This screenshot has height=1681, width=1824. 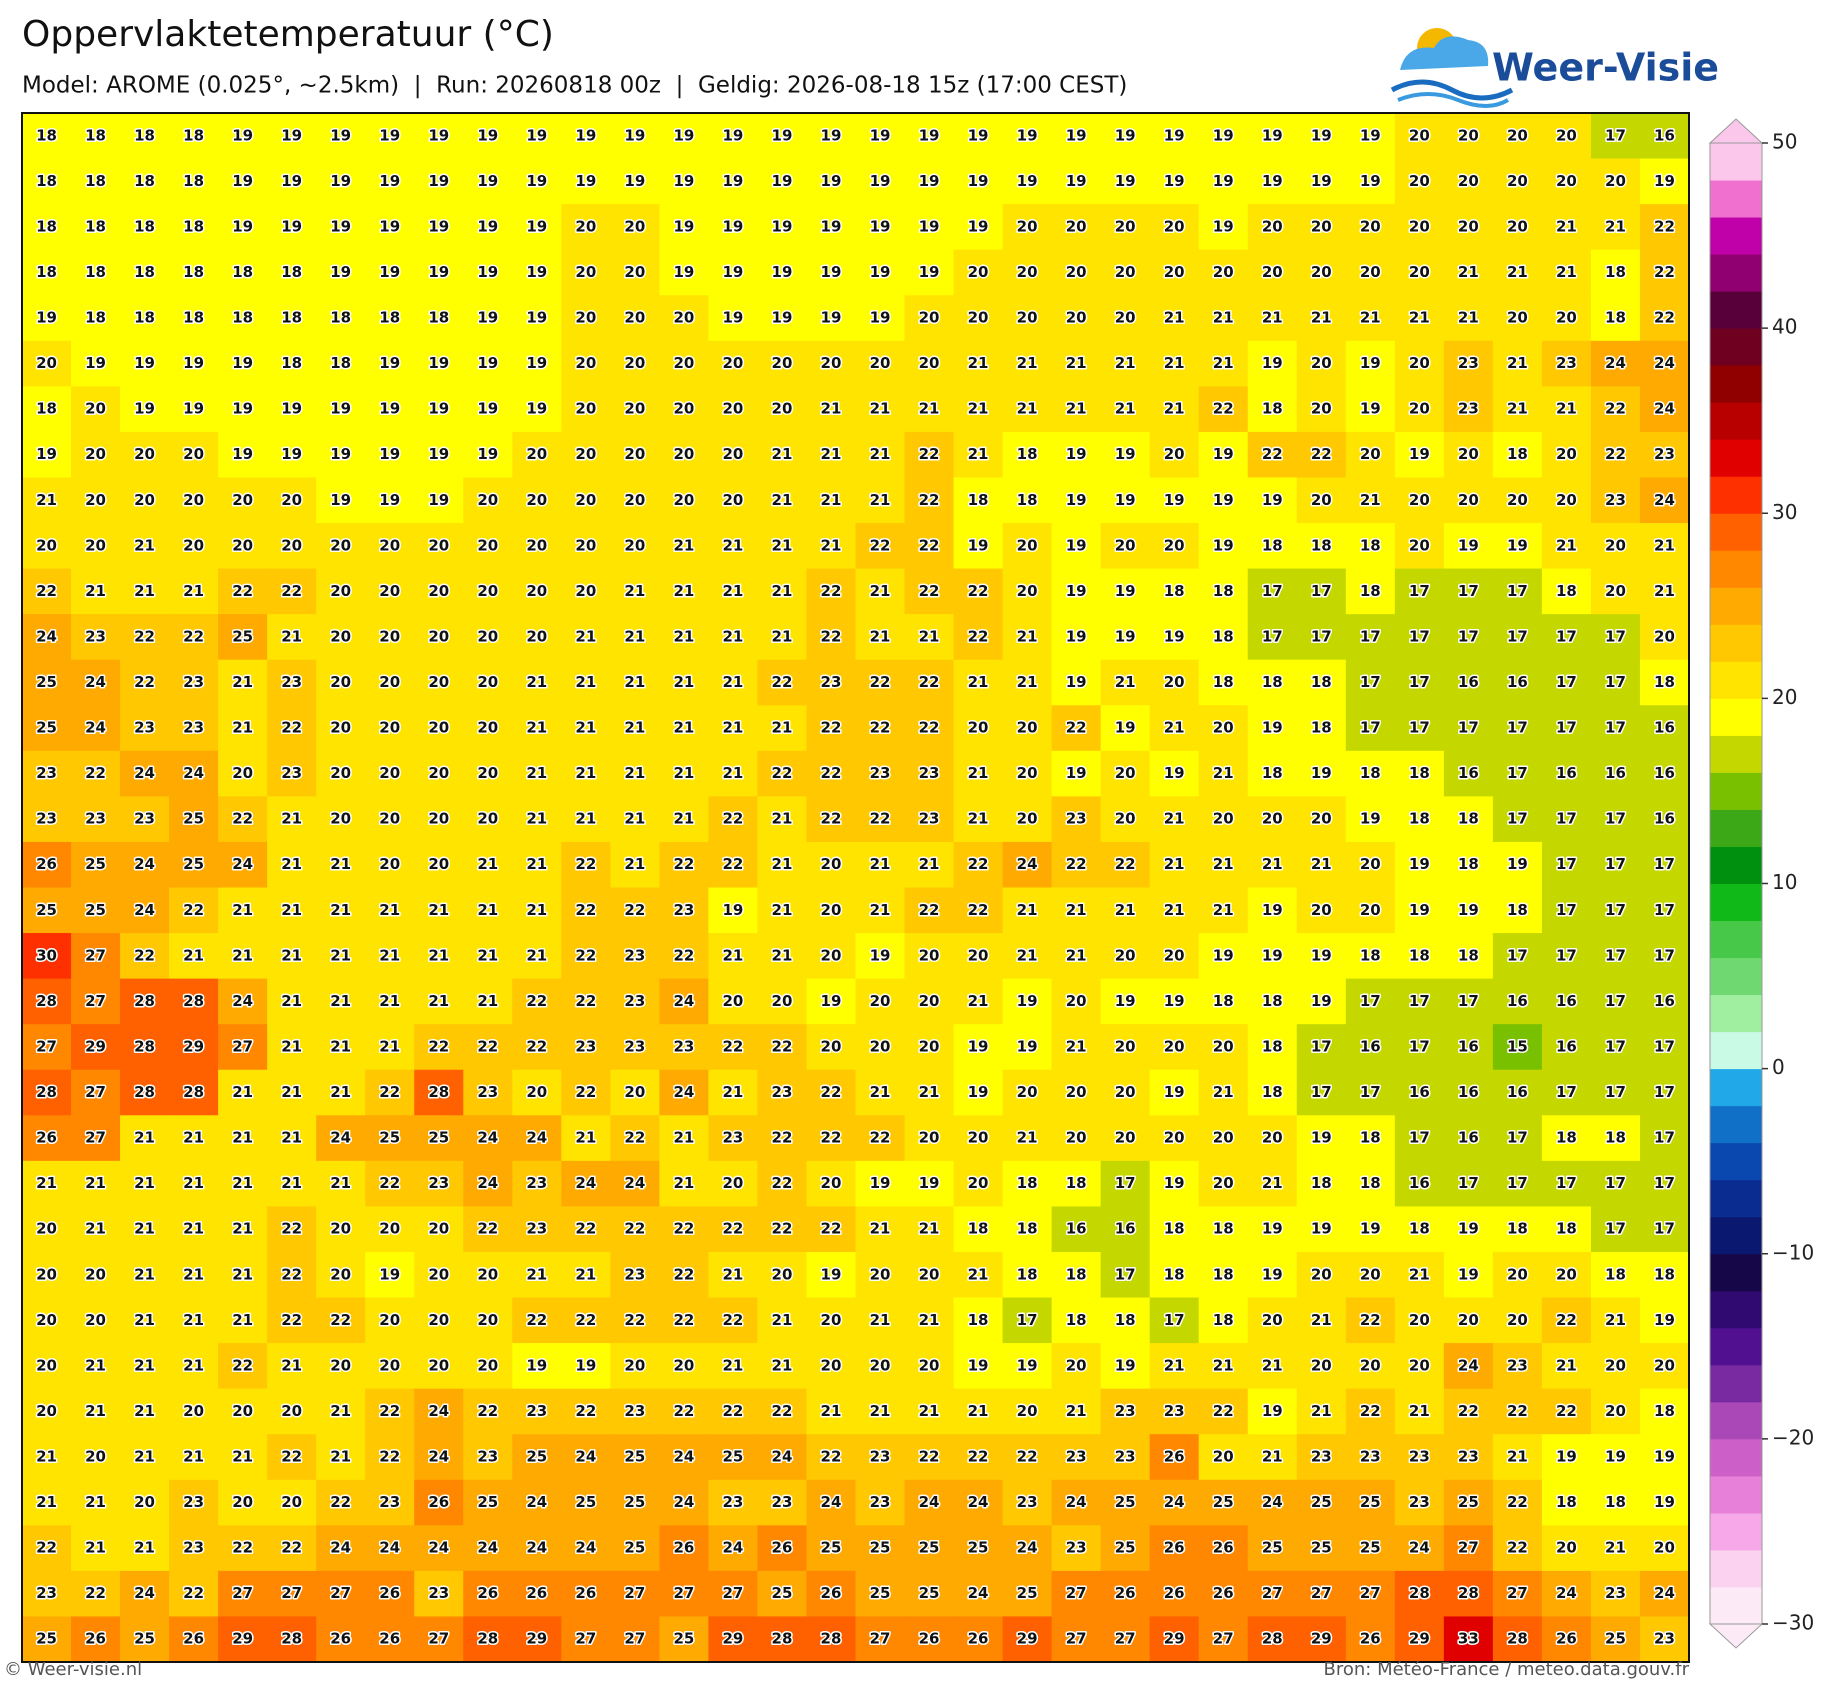 What do you see at coordinates (1784, 142) in the screenshot?
I see `colorbar-tick-label: 50` at bounding box center [1784, 142].